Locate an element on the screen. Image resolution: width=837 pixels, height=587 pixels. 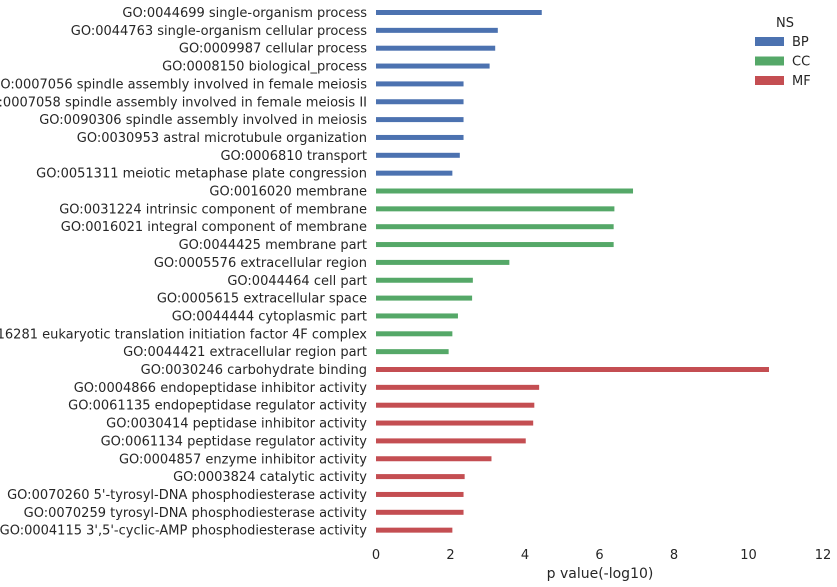
category-label: GO:0008150 biological_process is located at coordinates (264, 67).